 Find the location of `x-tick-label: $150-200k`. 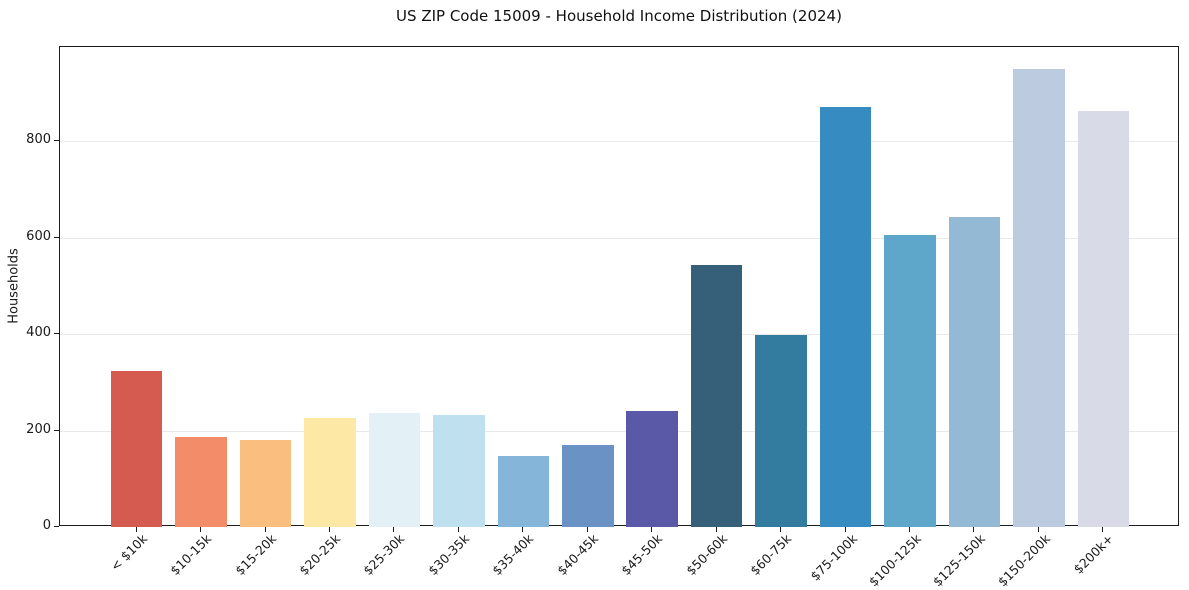

x-tick-label: $150-200k is located at coordinates (1023, 560).